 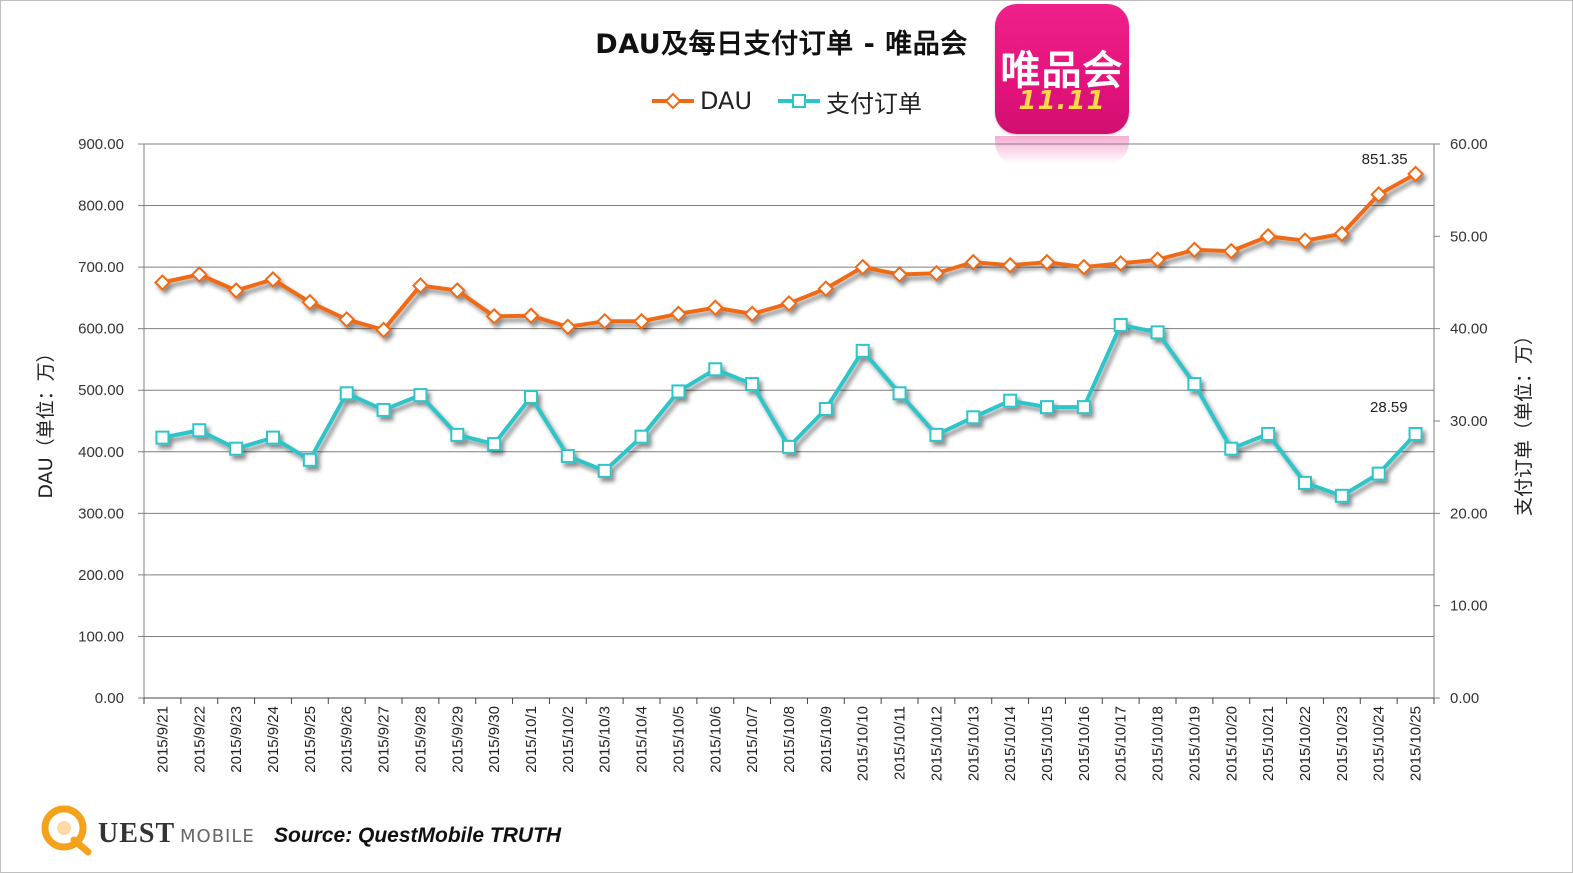 What do you see at coordinates (1062, 71) in the screenshot?
I see `app-icon-brand: 唯品会` at bounding box center [1062, 71].